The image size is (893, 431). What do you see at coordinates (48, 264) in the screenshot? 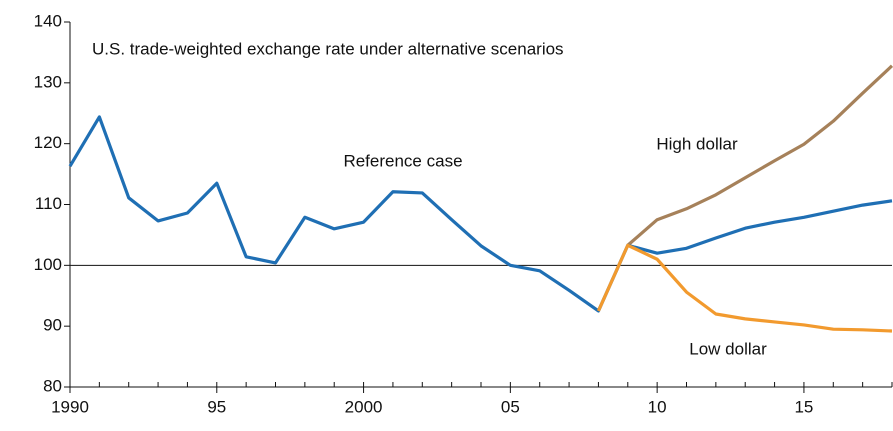
I see `y-tick-label: 100` at bounding box center [48, 264].